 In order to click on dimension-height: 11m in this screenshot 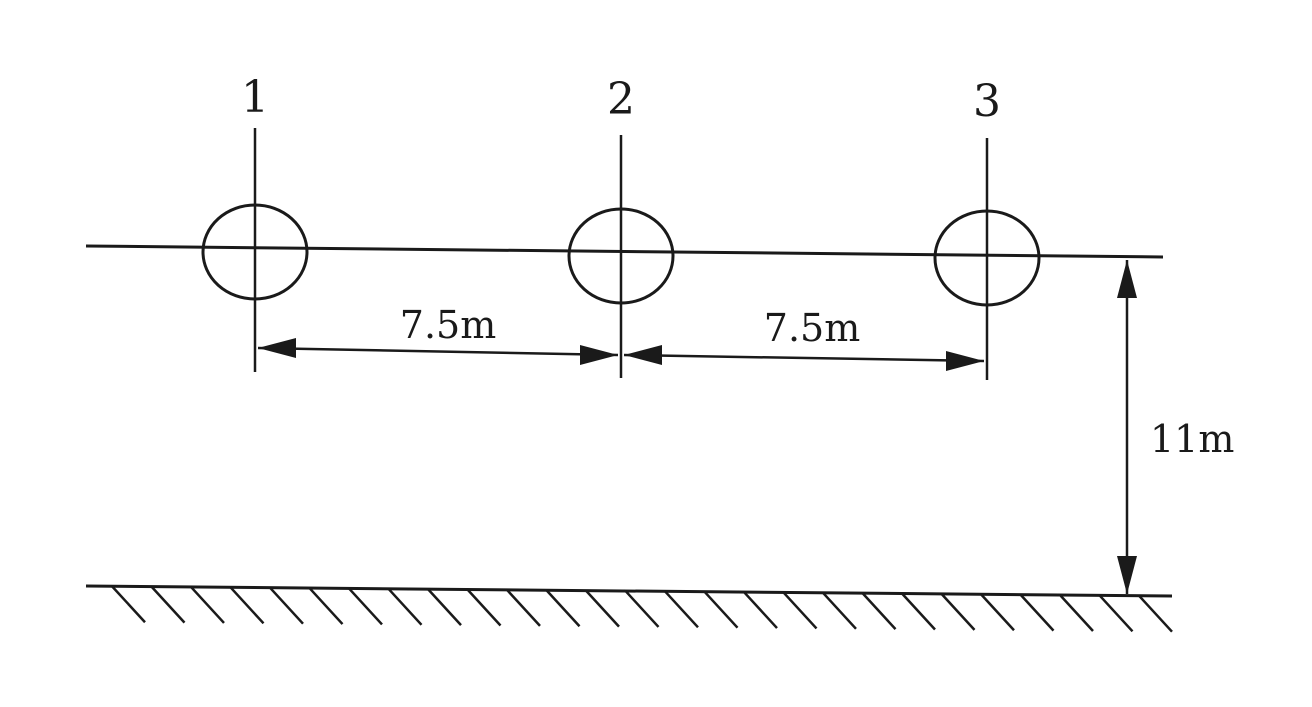, I will do `click(1175, 427)`.